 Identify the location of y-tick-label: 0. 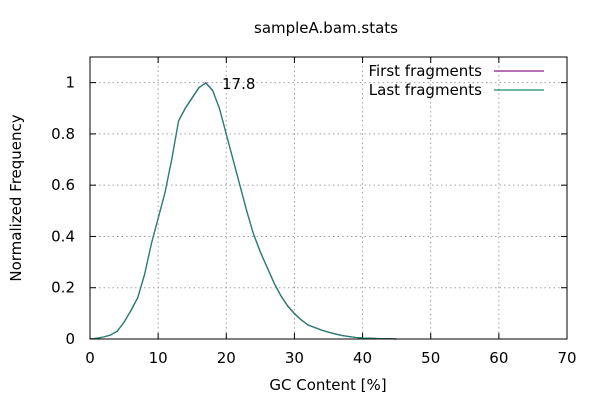
(70, 339).